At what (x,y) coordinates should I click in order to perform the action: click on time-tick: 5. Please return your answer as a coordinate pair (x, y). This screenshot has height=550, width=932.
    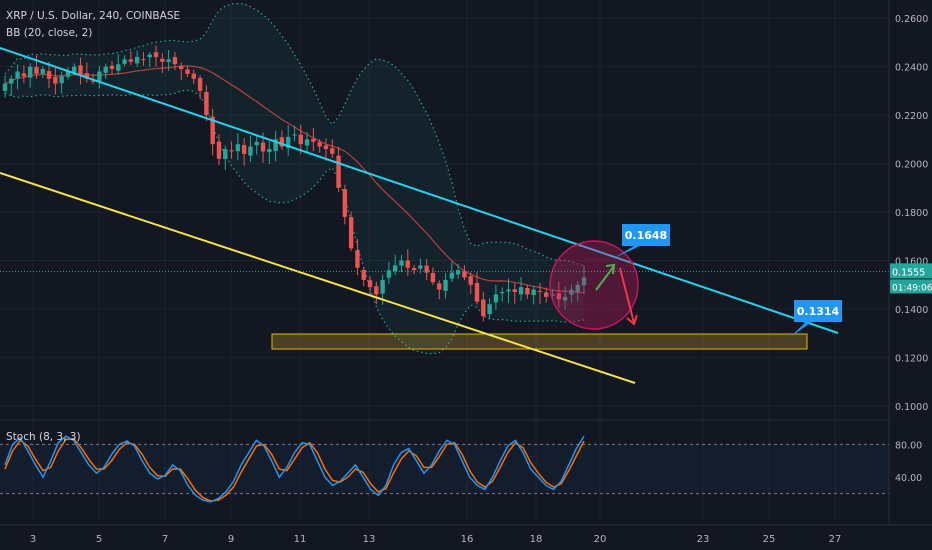
    Looking at the image, I should click on (99, 539).